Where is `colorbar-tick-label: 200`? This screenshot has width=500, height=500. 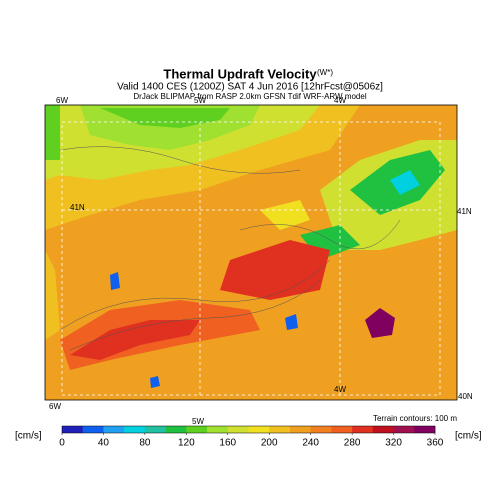 colorbar-tick-label: 200 is located at coordinates (269, 443).